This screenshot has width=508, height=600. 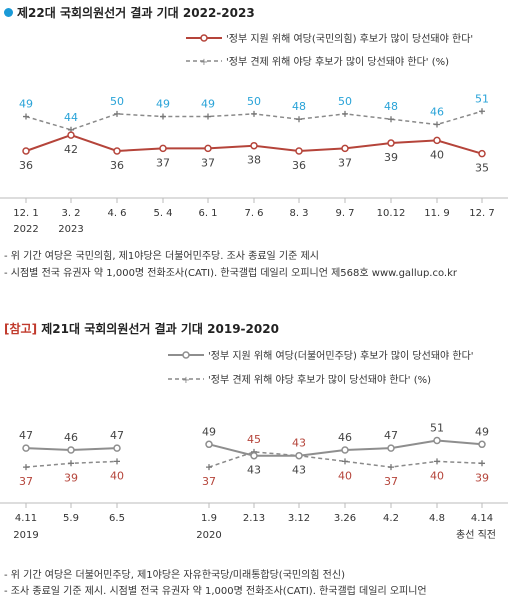 I want to click on data-label-opposition: 45, so click(x=254, y=439).